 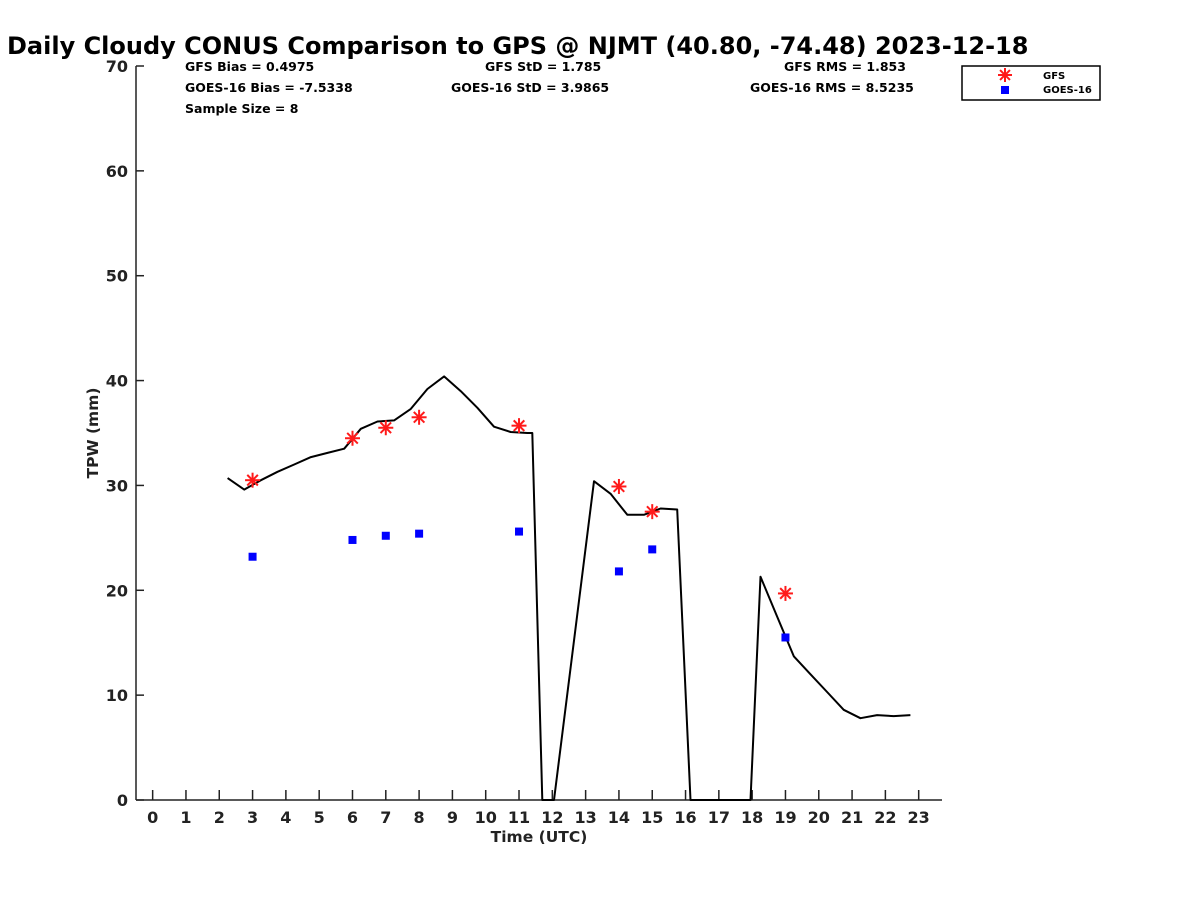 I want to click on x-tick-label: 8, so click(x=419, y=817).